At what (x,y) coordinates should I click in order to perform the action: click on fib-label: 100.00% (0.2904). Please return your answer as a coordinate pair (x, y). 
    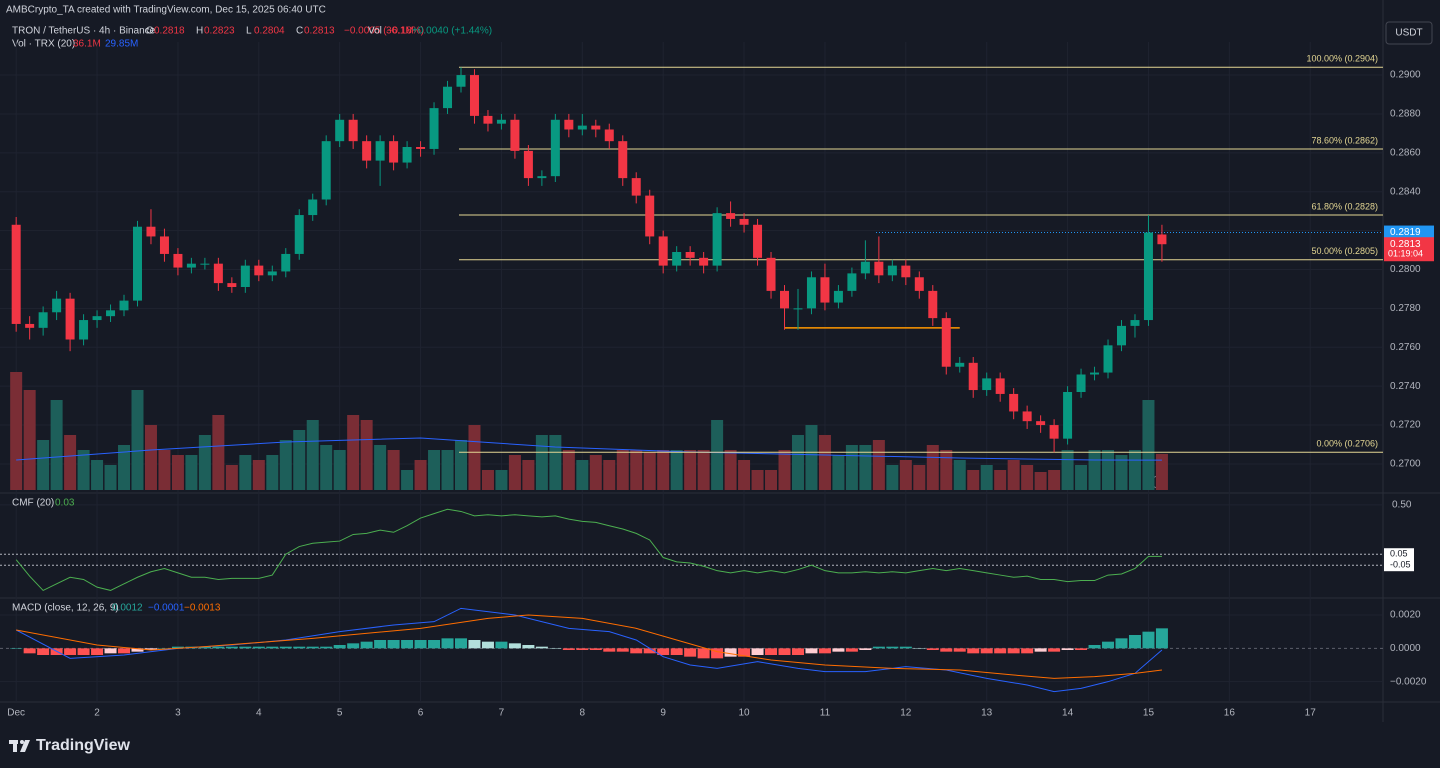
    Looking at the image, I should click on (1342, 59).